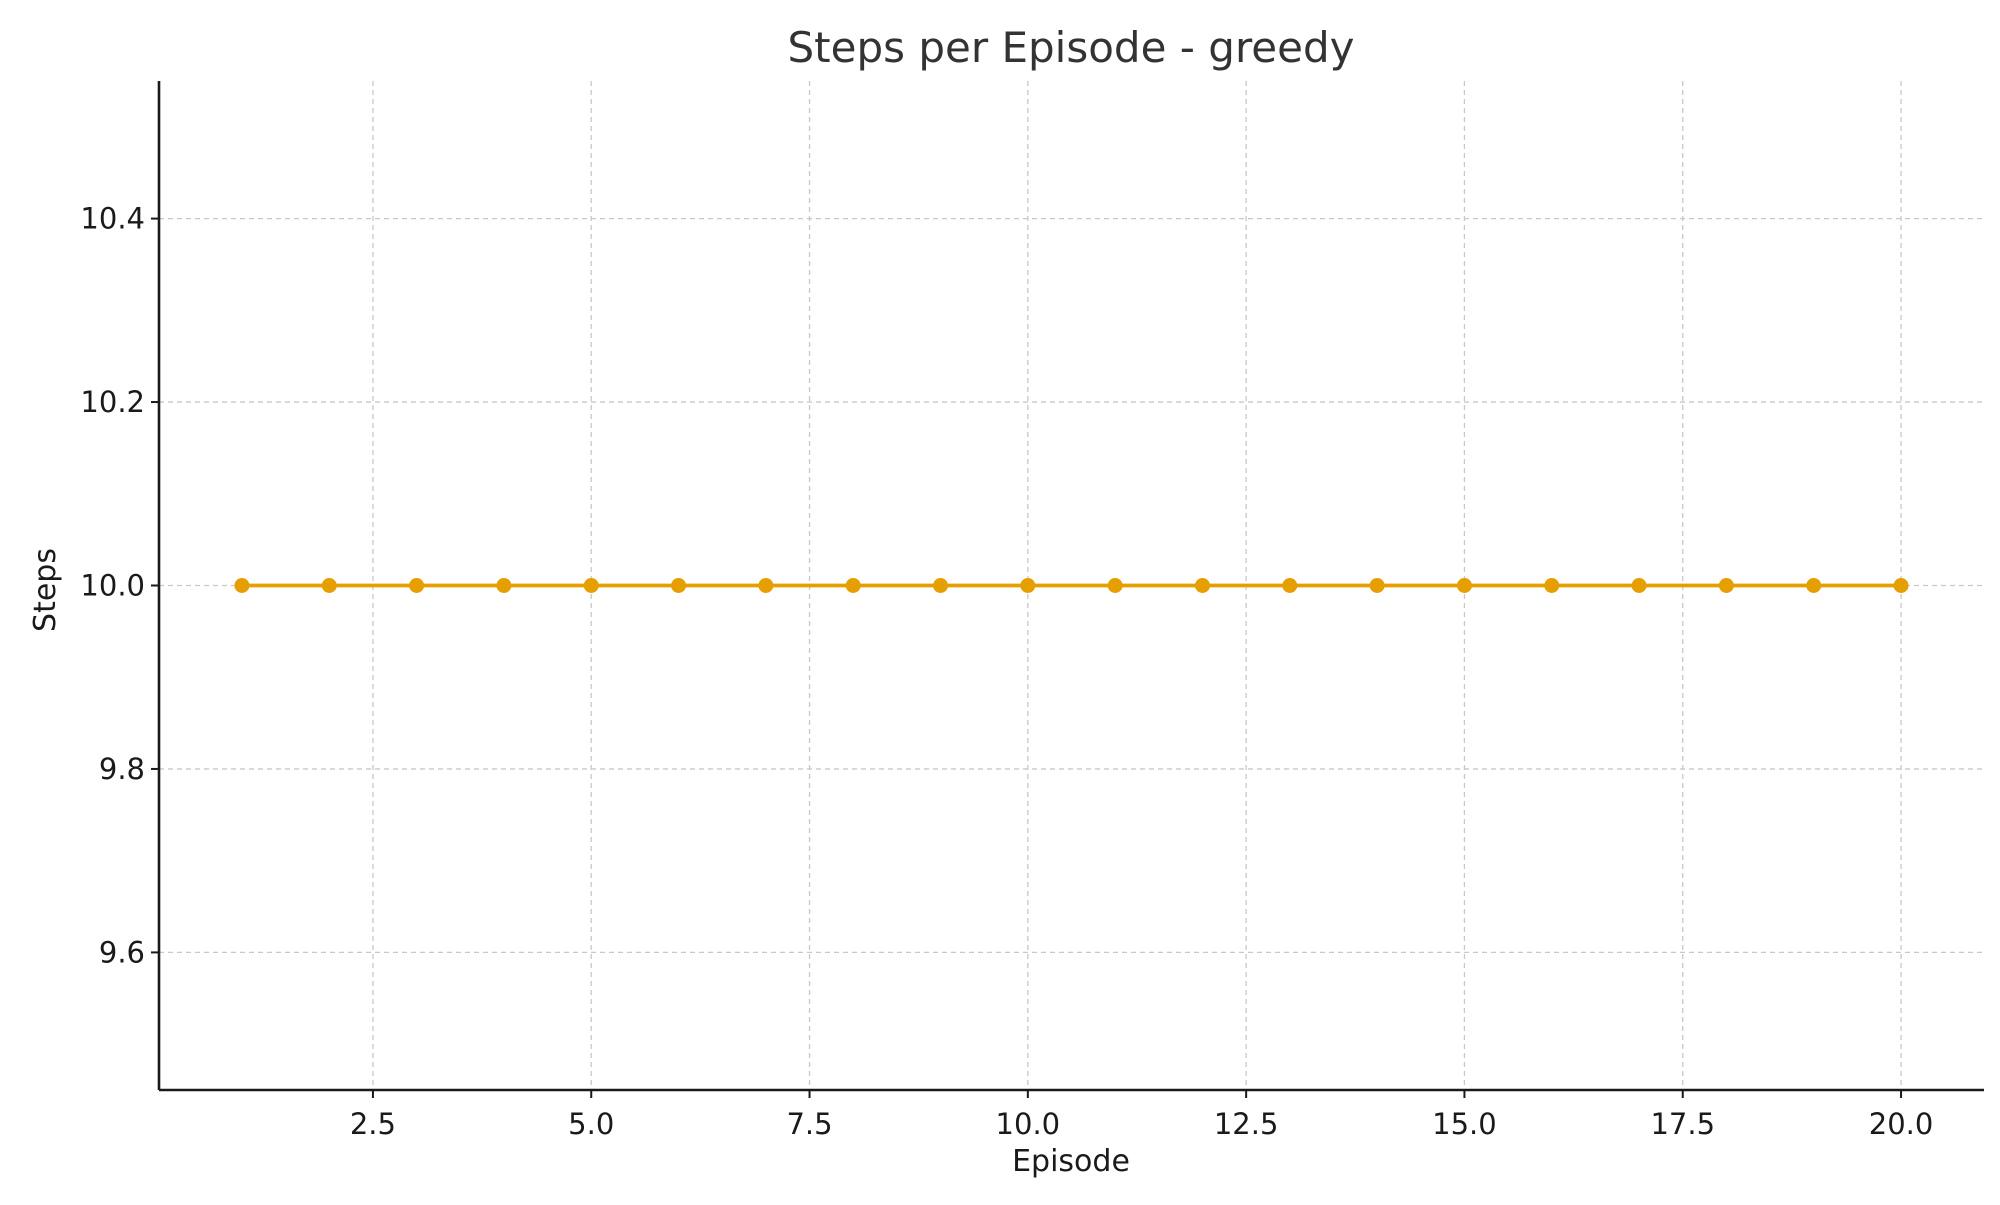 Image resolution: width=2000 pixels, height=1205 pixels. What do you see at coordinates (591, 1124) in the screenshot?
I see `x-tick-label: 5.0` at bounding box center [591, 1124].